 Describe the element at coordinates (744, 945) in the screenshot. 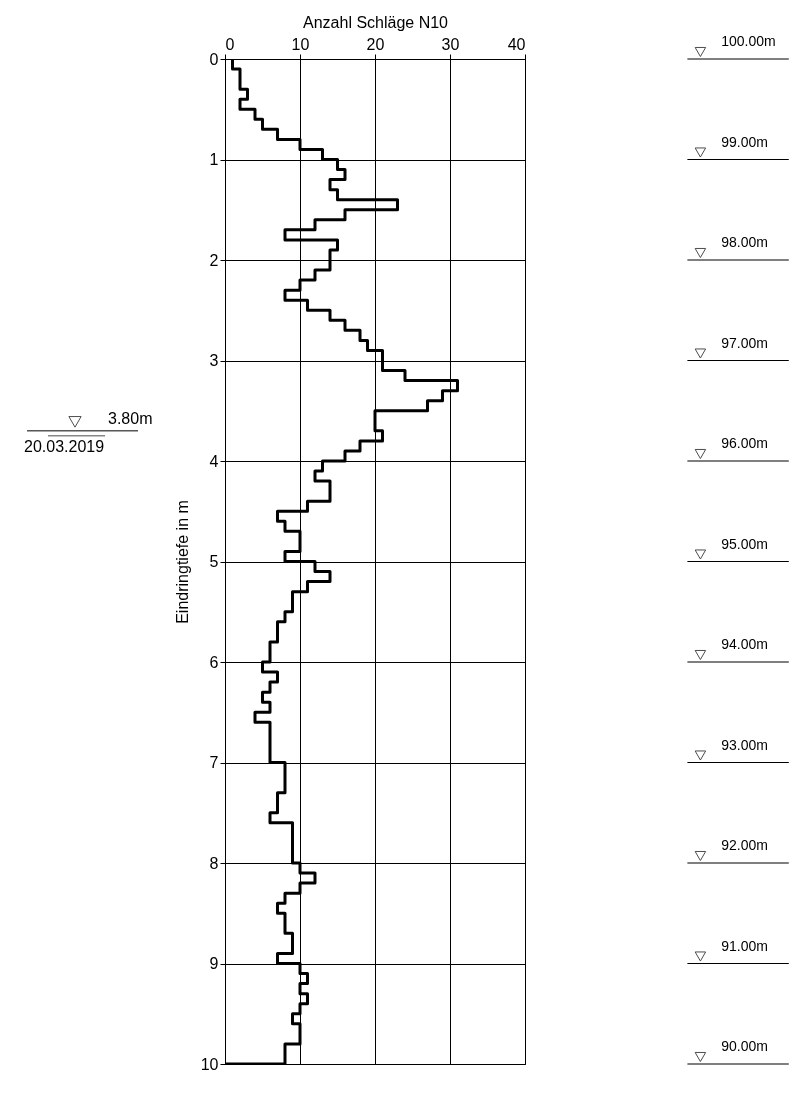

I see `y2-tick-label: 91.00m` at that location.